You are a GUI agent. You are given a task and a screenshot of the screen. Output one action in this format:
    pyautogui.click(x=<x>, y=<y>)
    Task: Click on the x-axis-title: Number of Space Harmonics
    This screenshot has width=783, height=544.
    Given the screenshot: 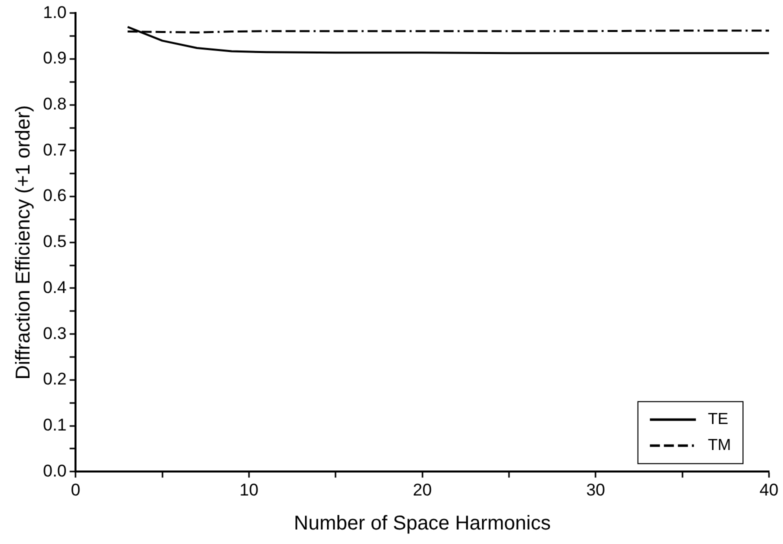 What is the action you would take?
    pyautogui.click(x=422, y=523)
    